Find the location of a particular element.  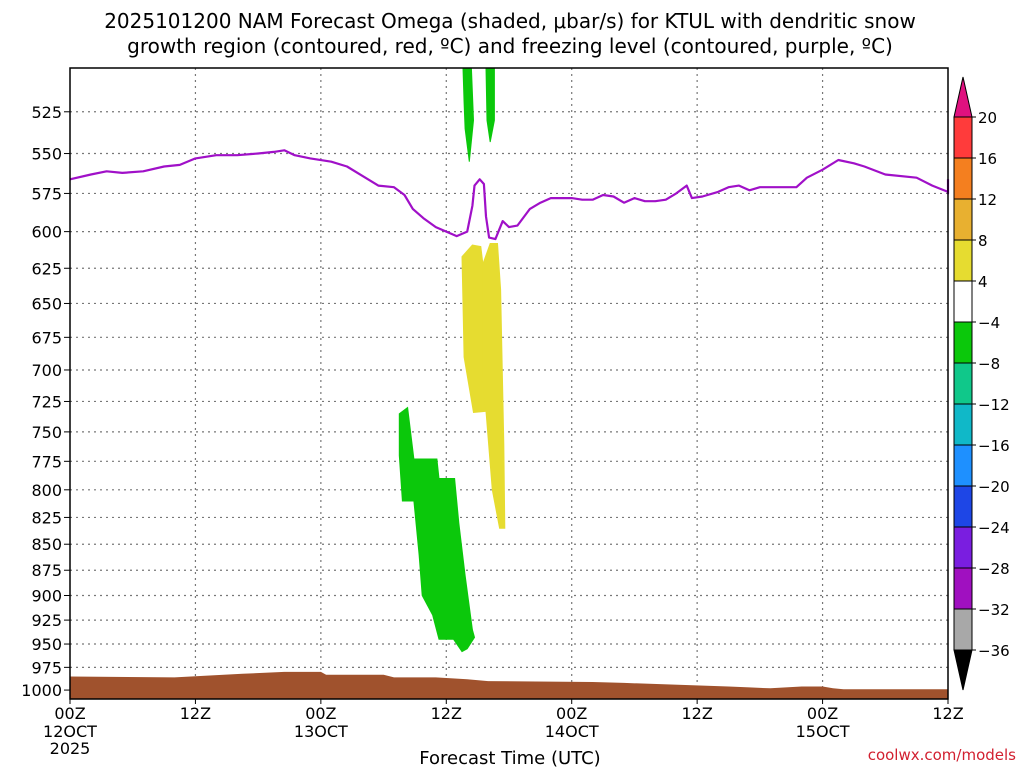

y-tick-label: 825 is located at coordinates (46, 517).